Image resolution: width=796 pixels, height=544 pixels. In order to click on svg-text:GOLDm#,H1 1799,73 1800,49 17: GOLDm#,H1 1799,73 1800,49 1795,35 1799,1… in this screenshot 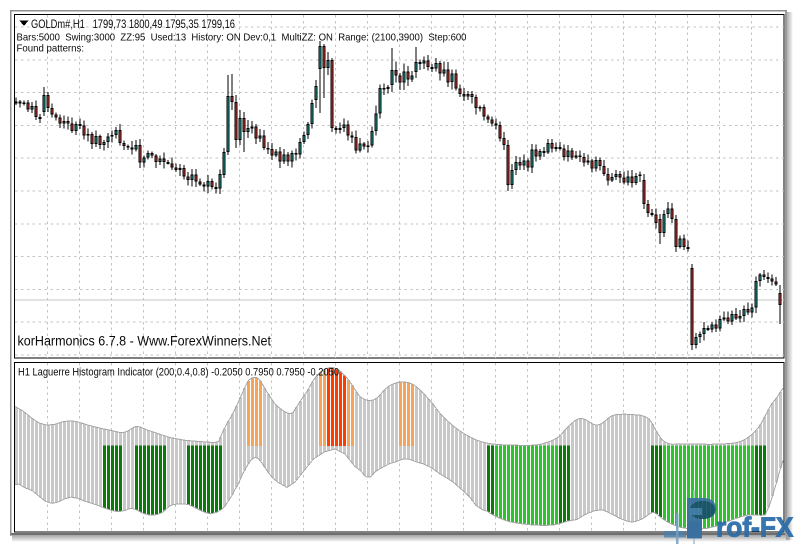, I will do `click(133, 24)`.